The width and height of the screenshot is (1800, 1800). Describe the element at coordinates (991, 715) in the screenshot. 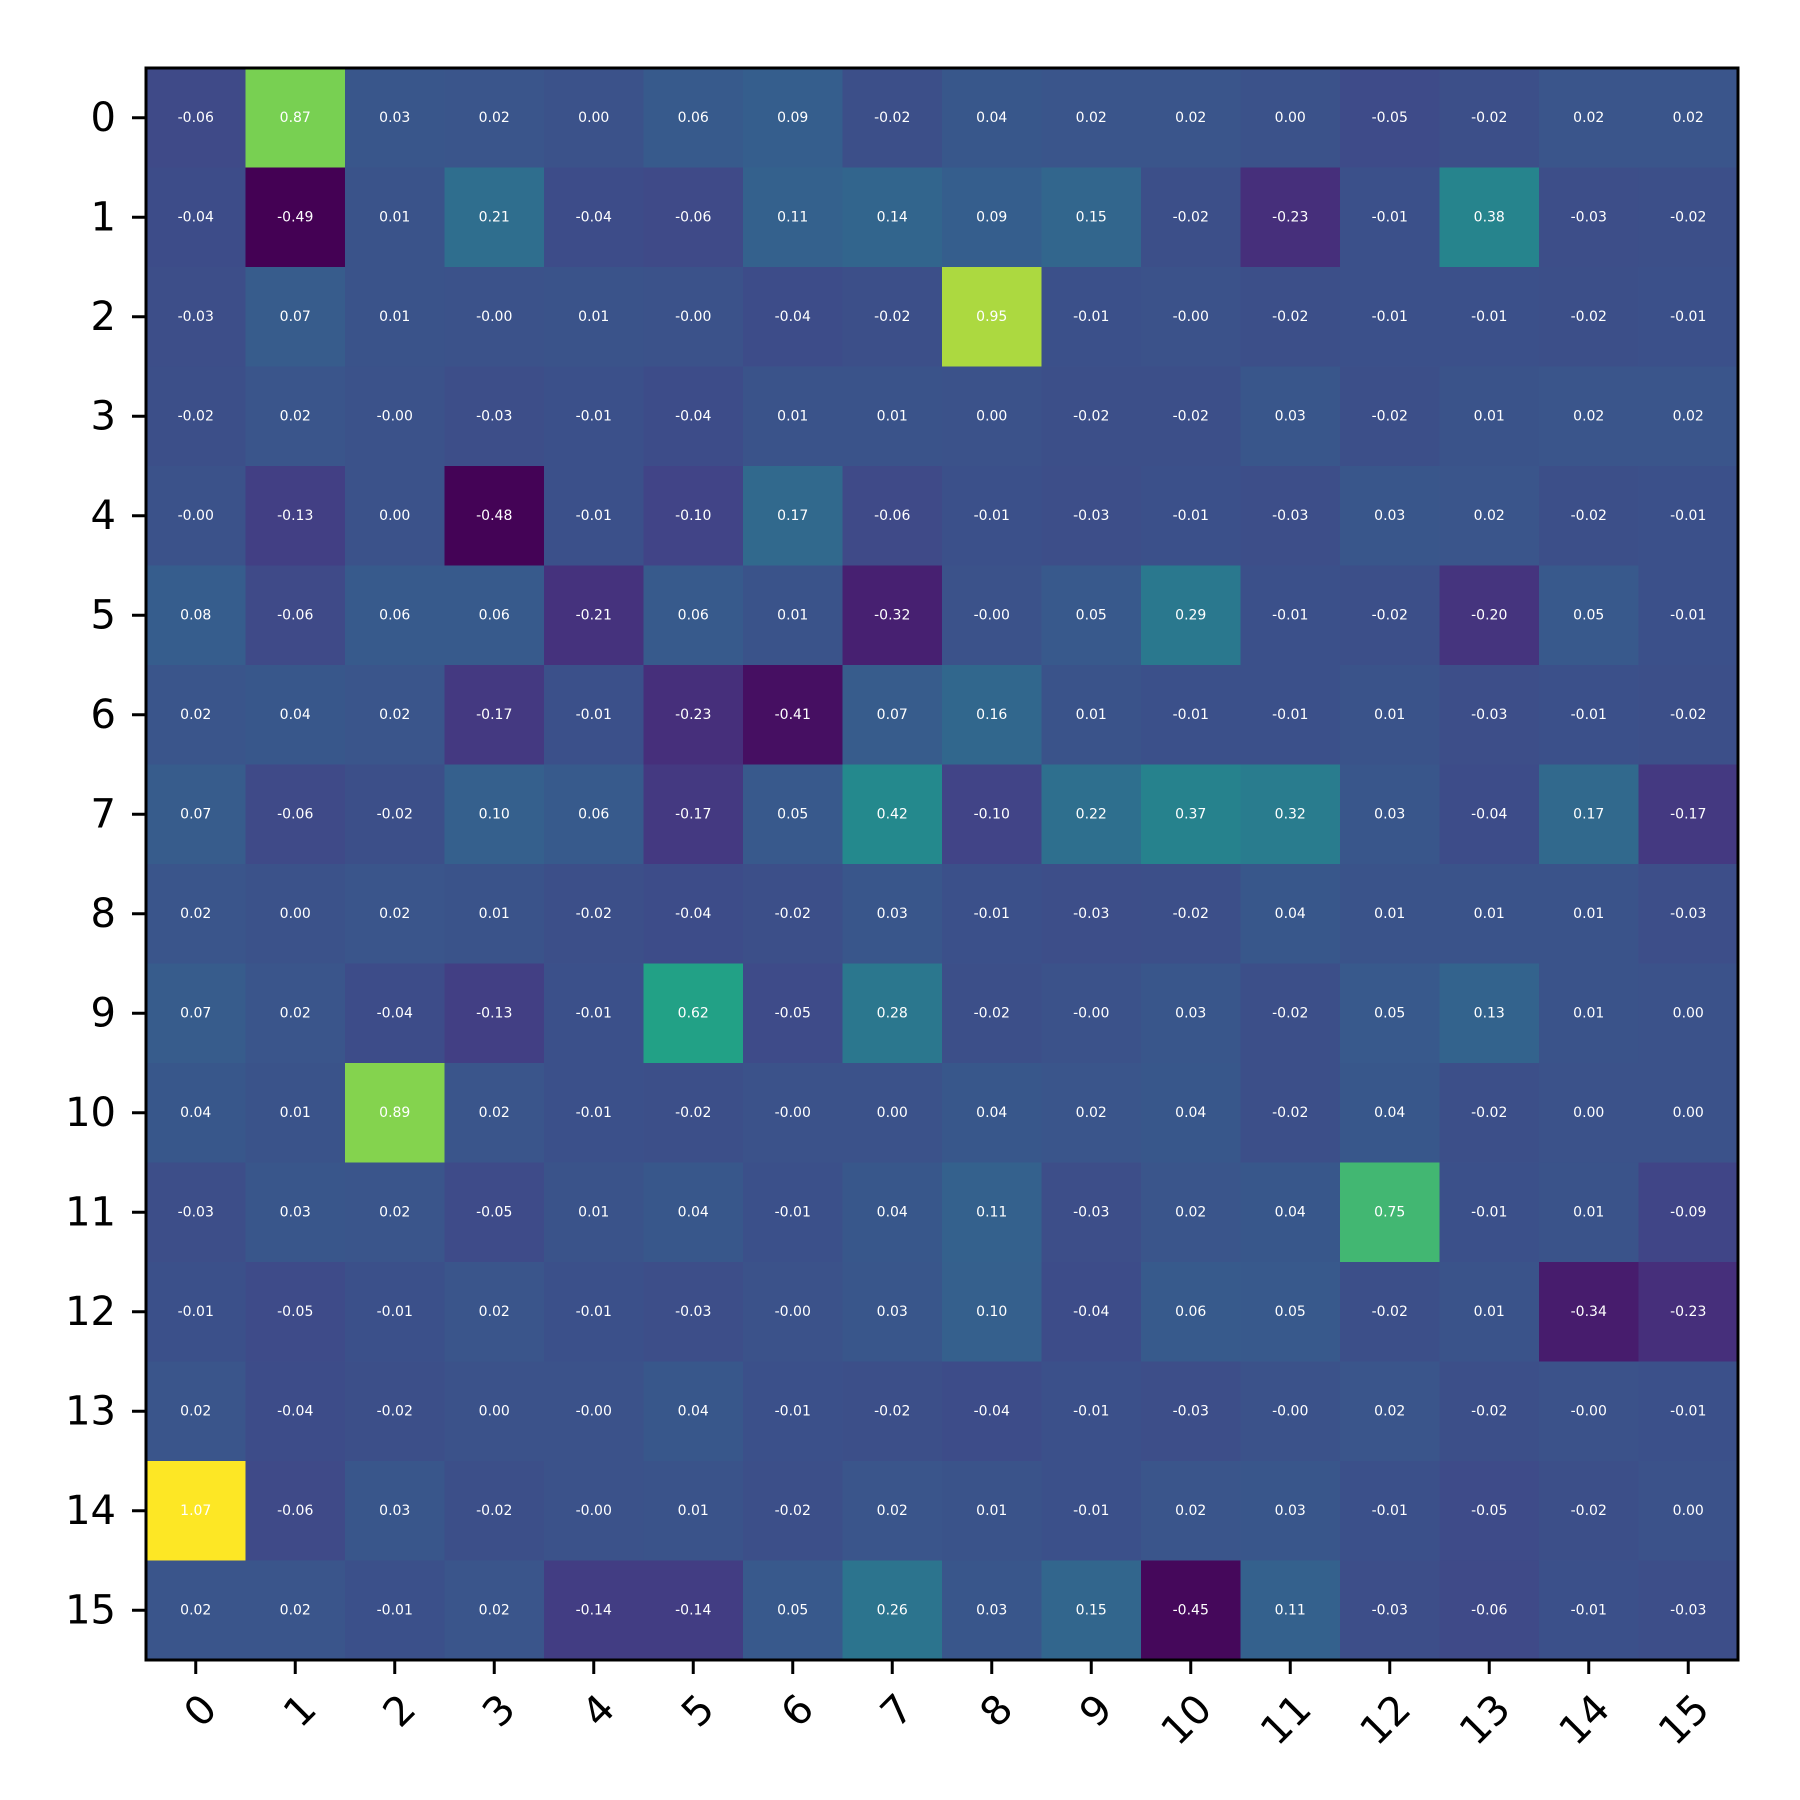

I see `cell-value-label: 0.16` at that location.